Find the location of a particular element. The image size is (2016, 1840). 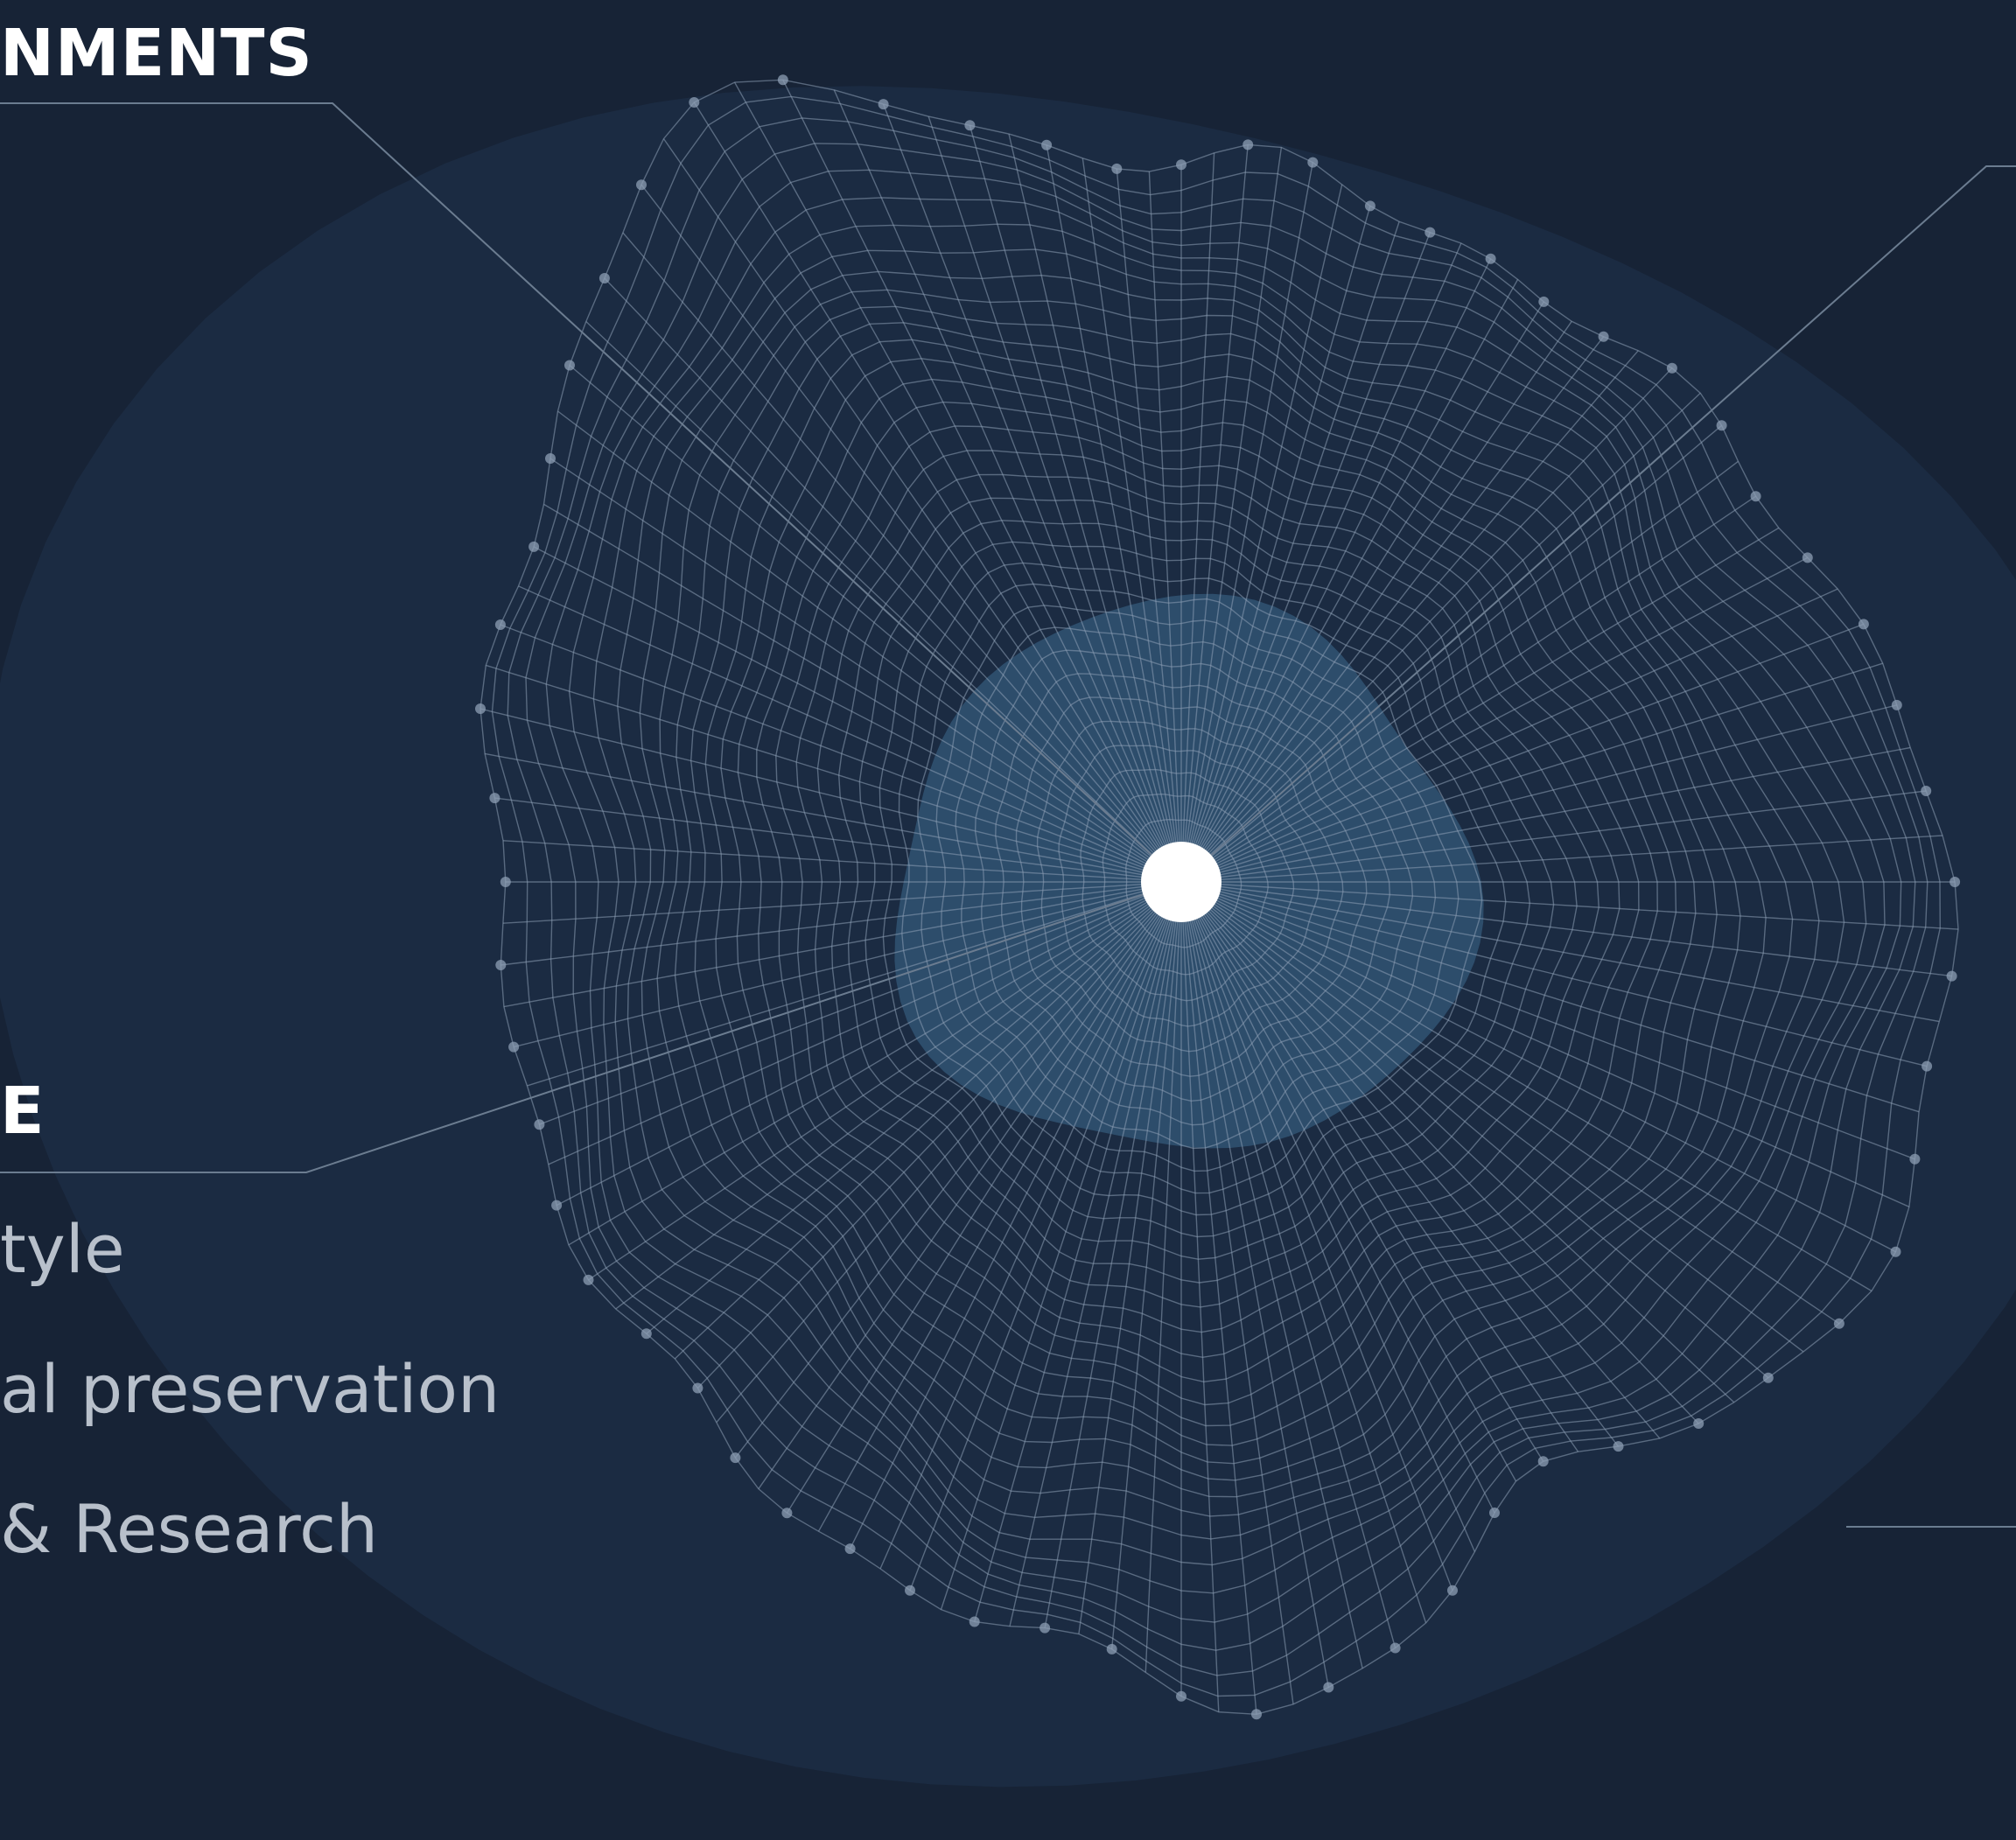

center-dot is located at coordinates (1181, 882).